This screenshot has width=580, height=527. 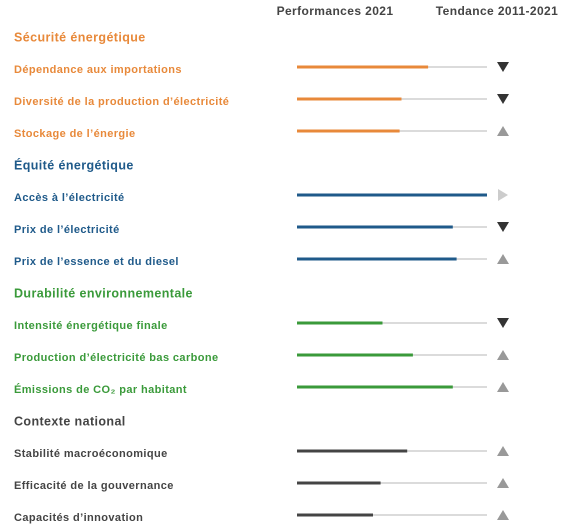 What do you see at coordinates (75, 134) in the screenshot?
I see `item-label: Stockage de l’énergie` at bounding box center [75, 134].